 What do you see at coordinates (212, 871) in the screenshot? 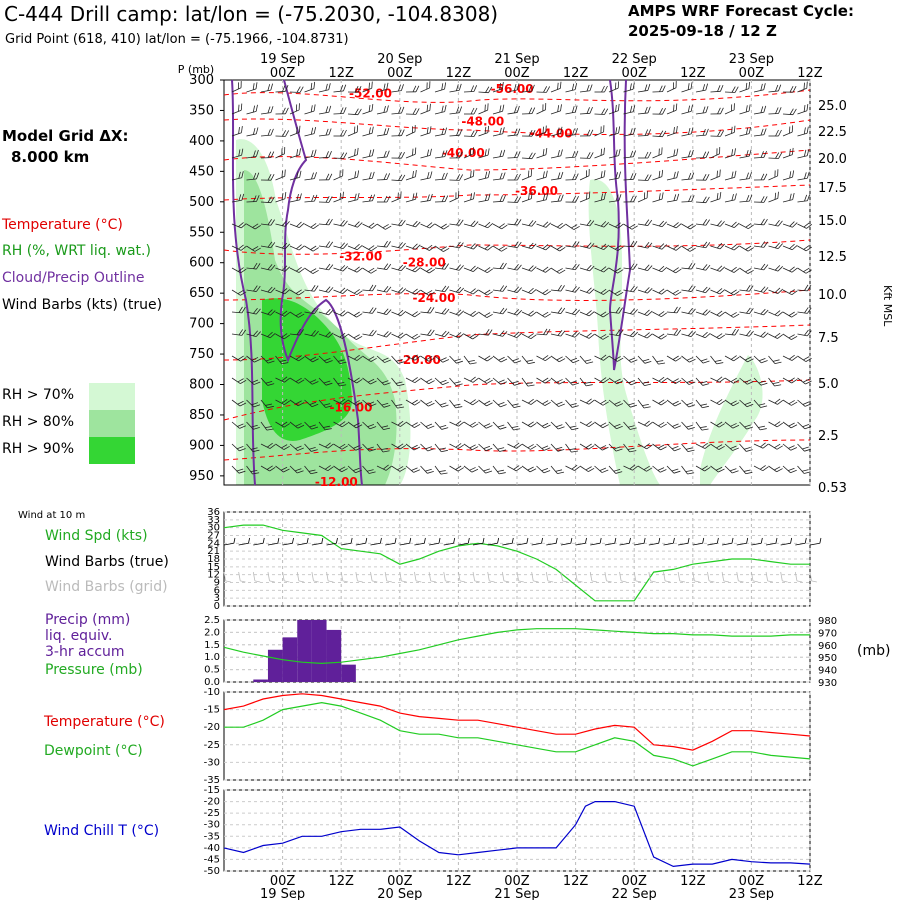
I see `wind-chill-ytick-label: -50` at bounding box center [212, 871].